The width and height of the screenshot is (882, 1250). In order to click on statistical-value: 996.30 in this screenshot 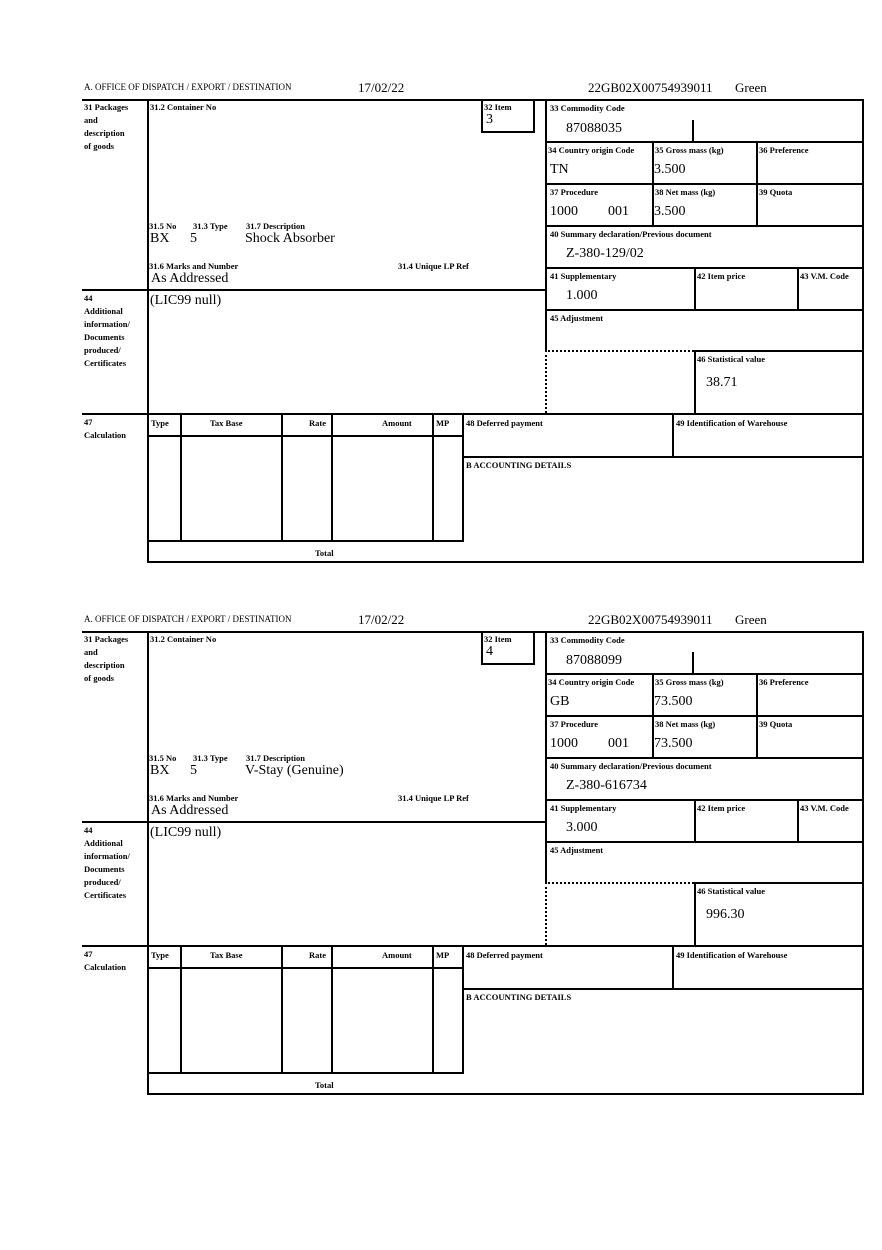, I will do `click(725, 914)`.